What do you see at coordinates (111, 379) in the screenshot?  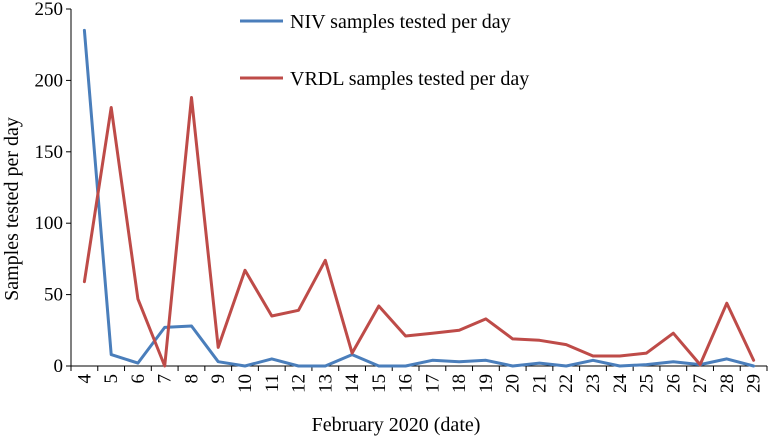 I see `x-tick-label: 5` at bounding box center [111, 379].